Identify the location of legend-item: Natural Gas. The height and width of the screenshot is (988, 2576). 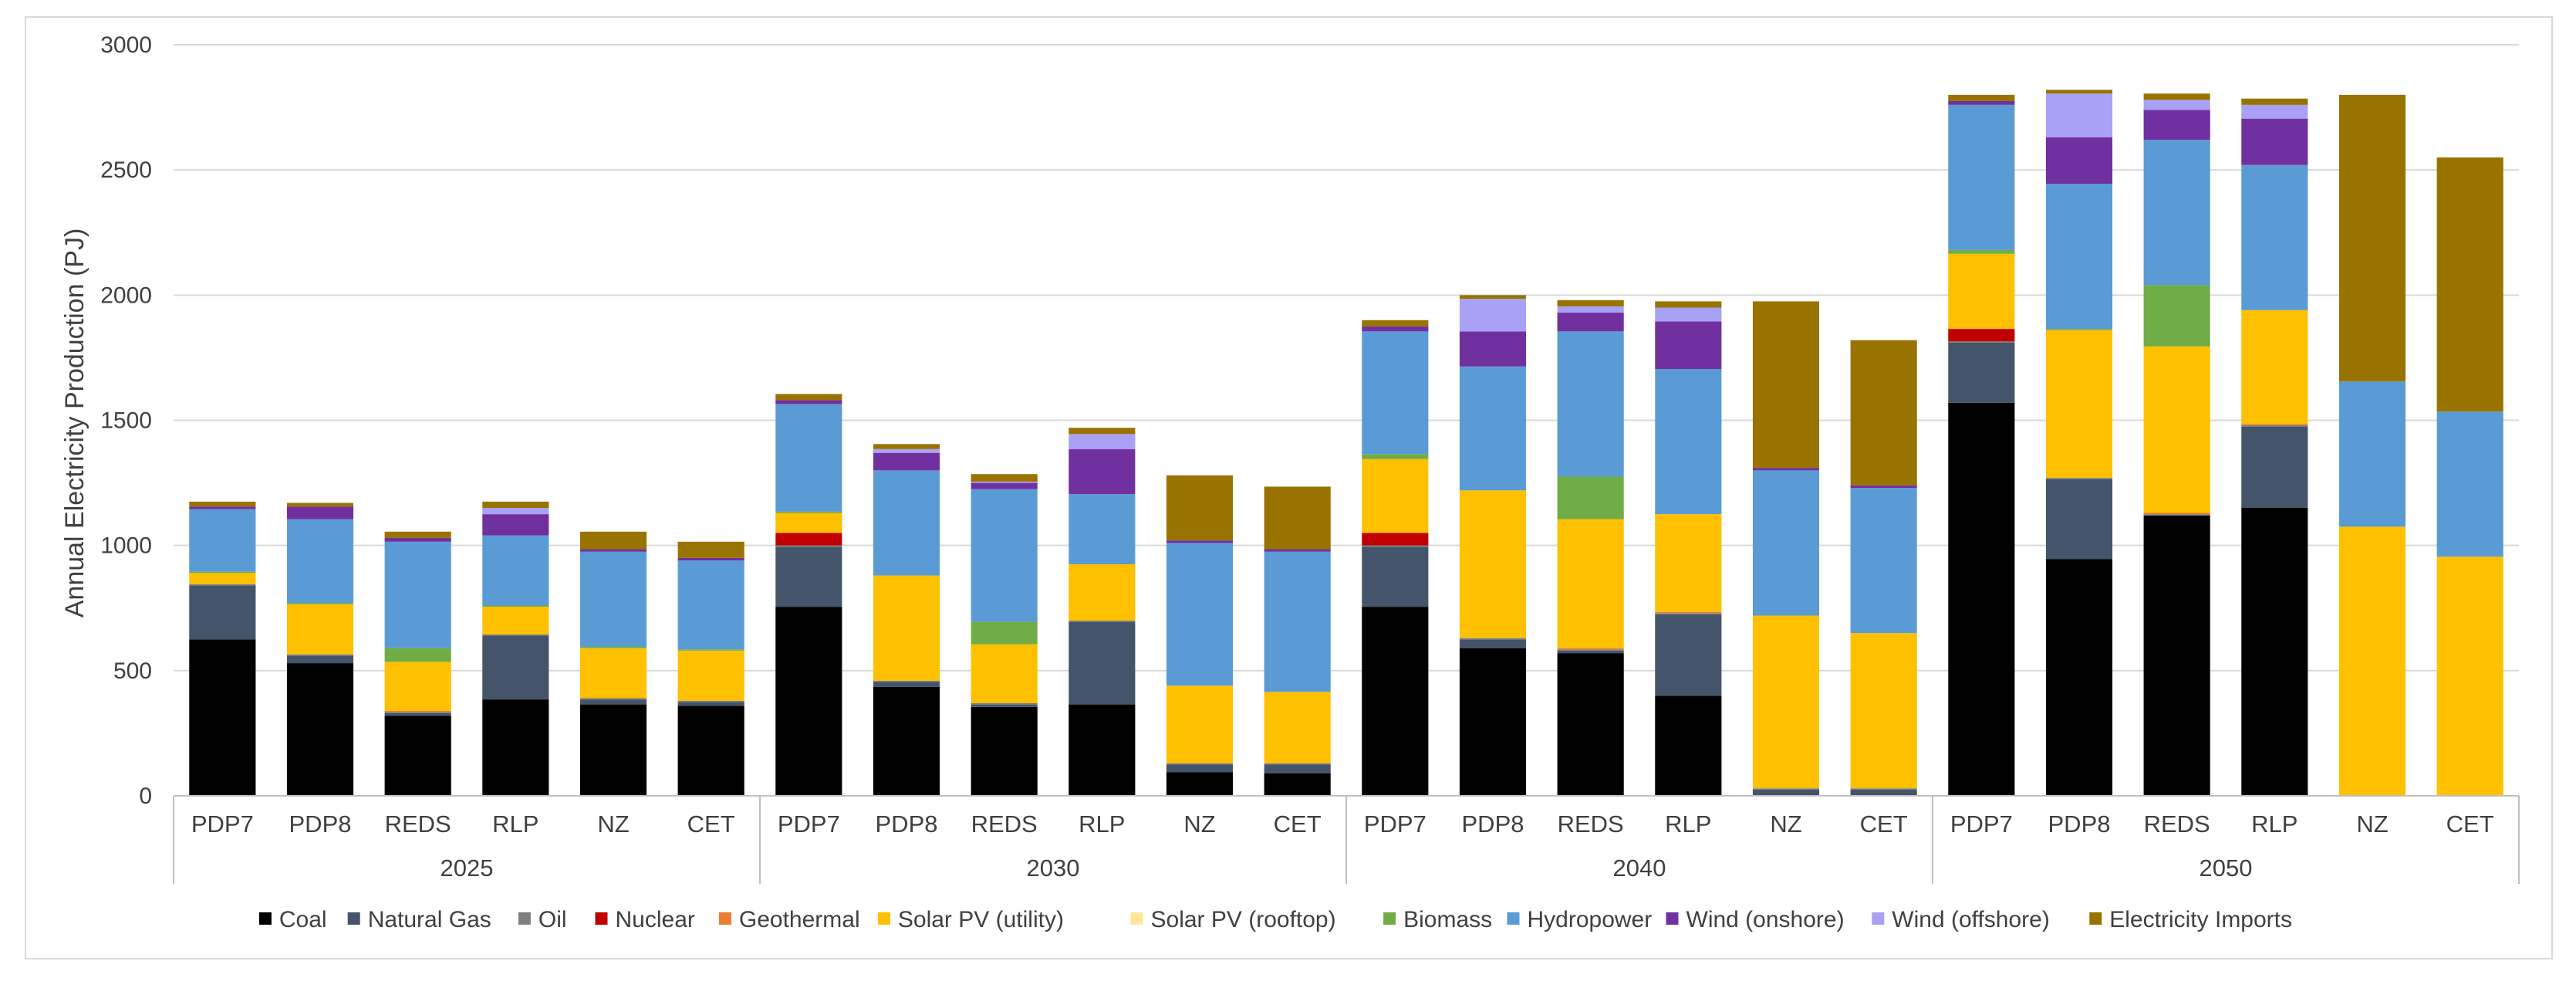
(419, 919).